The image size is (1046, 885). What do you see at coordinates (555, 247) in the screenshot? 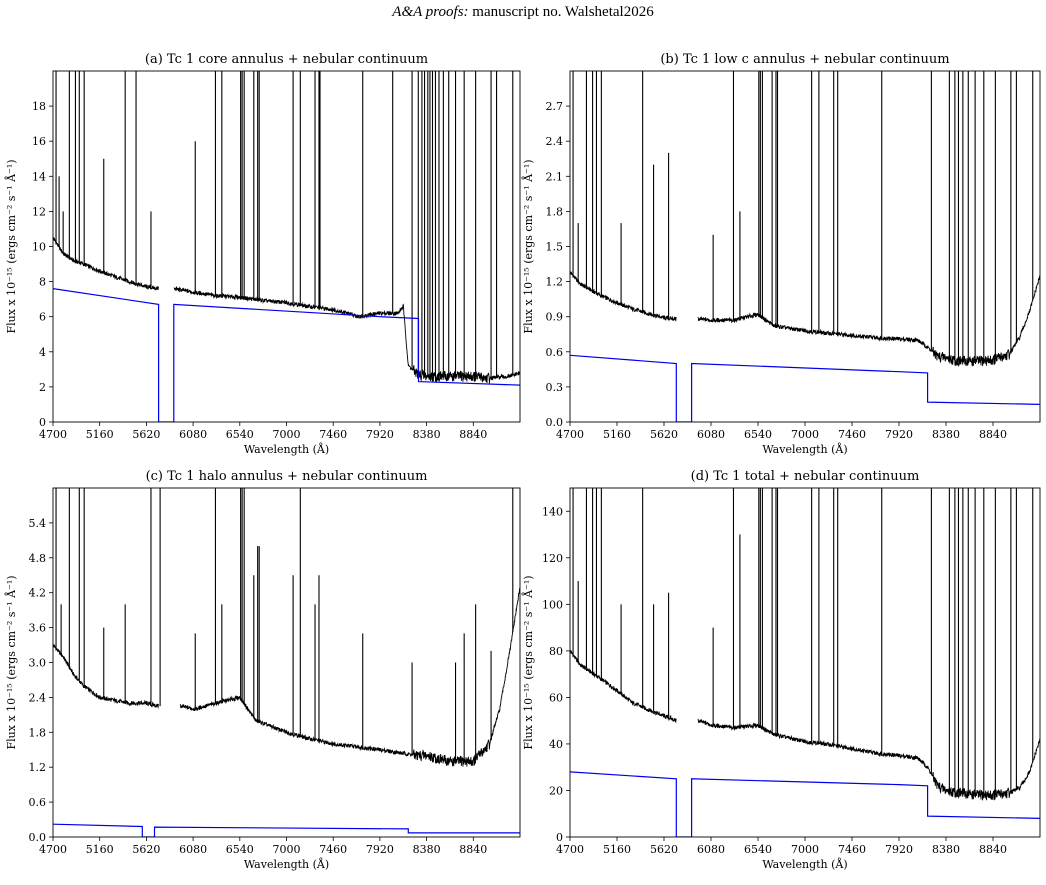
I see `y-tick-label-5: 1.5` at bounding box center [555, 247].